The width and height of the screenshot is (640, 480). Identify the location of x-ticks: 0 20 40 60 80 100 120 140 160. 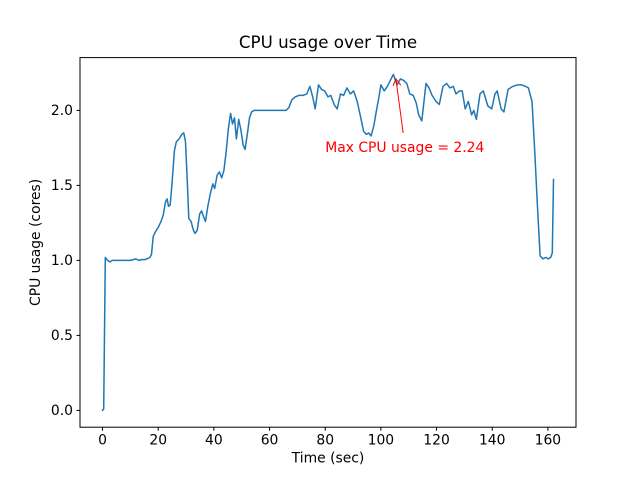
(329, 438).